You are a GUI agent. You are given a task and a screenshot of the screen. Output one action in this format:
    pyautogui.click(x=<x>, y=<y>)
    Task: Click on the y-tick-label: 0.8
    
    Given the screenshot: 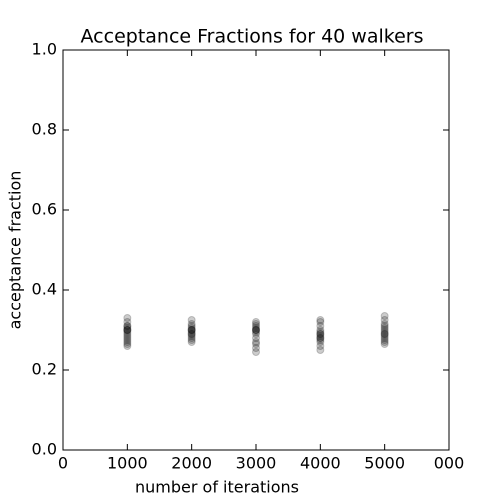 What is the action you would take?
    pyautogui.click(x=44, y=129)
    